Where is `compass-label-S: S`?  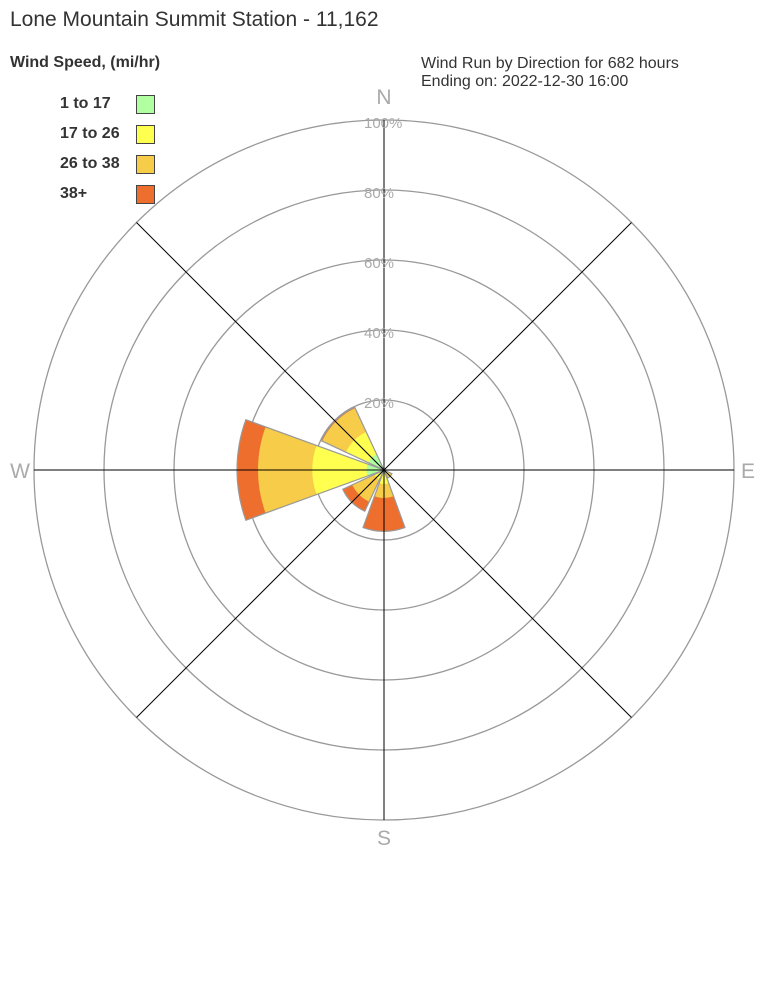
compass-label-S: S is located at coordinates (384, 838).